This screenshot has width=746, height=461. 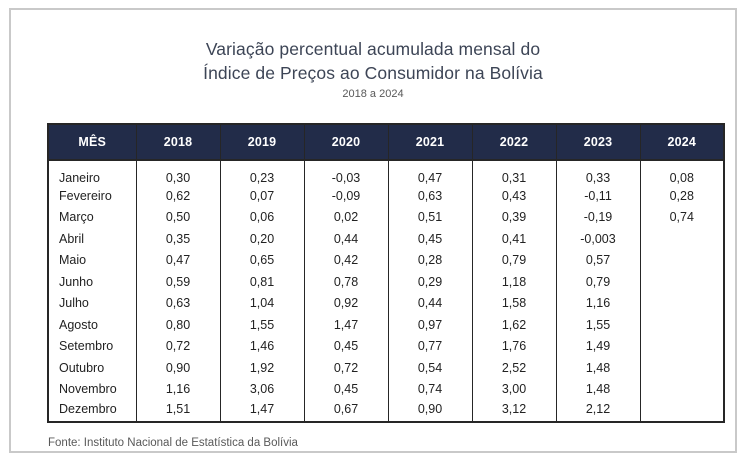 What do you see at coordinates (514, 368) in the screenshot?
I see `value-cell: 2,52` at bounding box center [514, 368].